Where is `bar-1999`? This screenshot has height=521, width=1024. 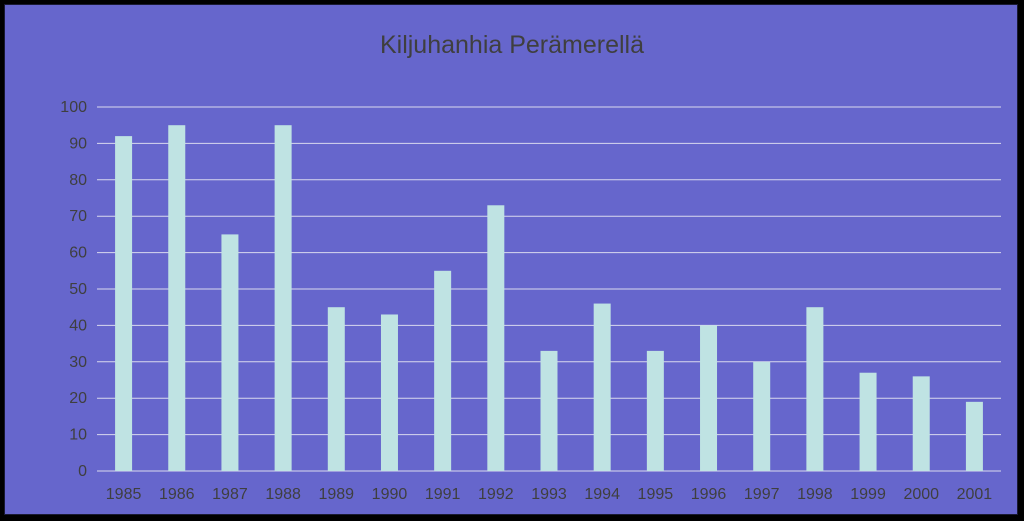 bar-1999 is located at coordinates (868, 421).